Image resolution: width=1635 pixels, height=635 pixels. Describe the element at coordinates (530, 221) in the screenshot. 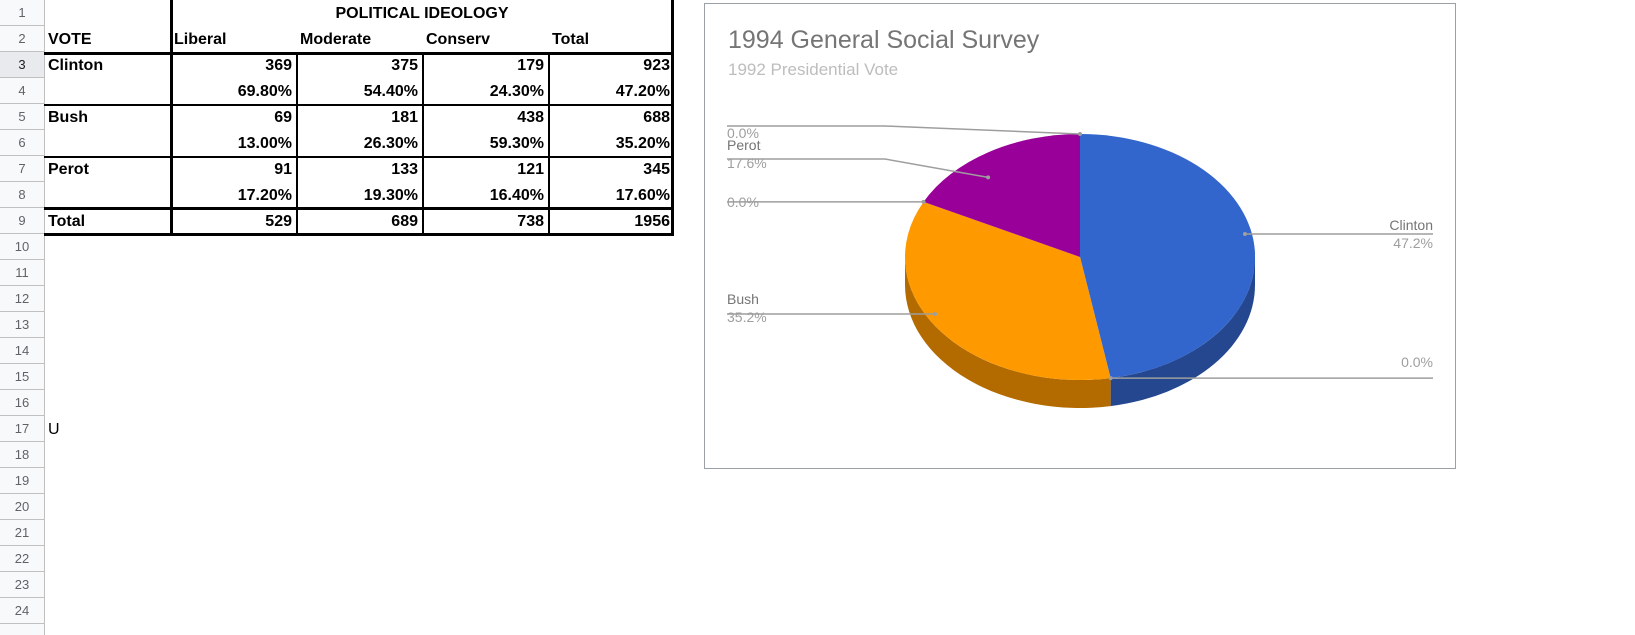

I see `total-cell: 738` at that location.